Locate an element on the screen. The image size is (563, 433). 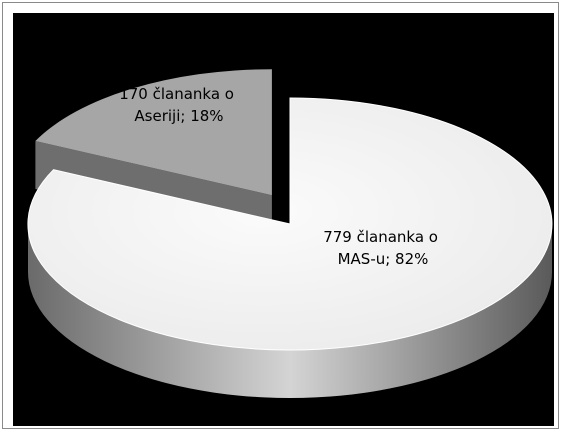
data-label-aseriji-line-1: 170 člananka o is located at coordinates (176, 94).